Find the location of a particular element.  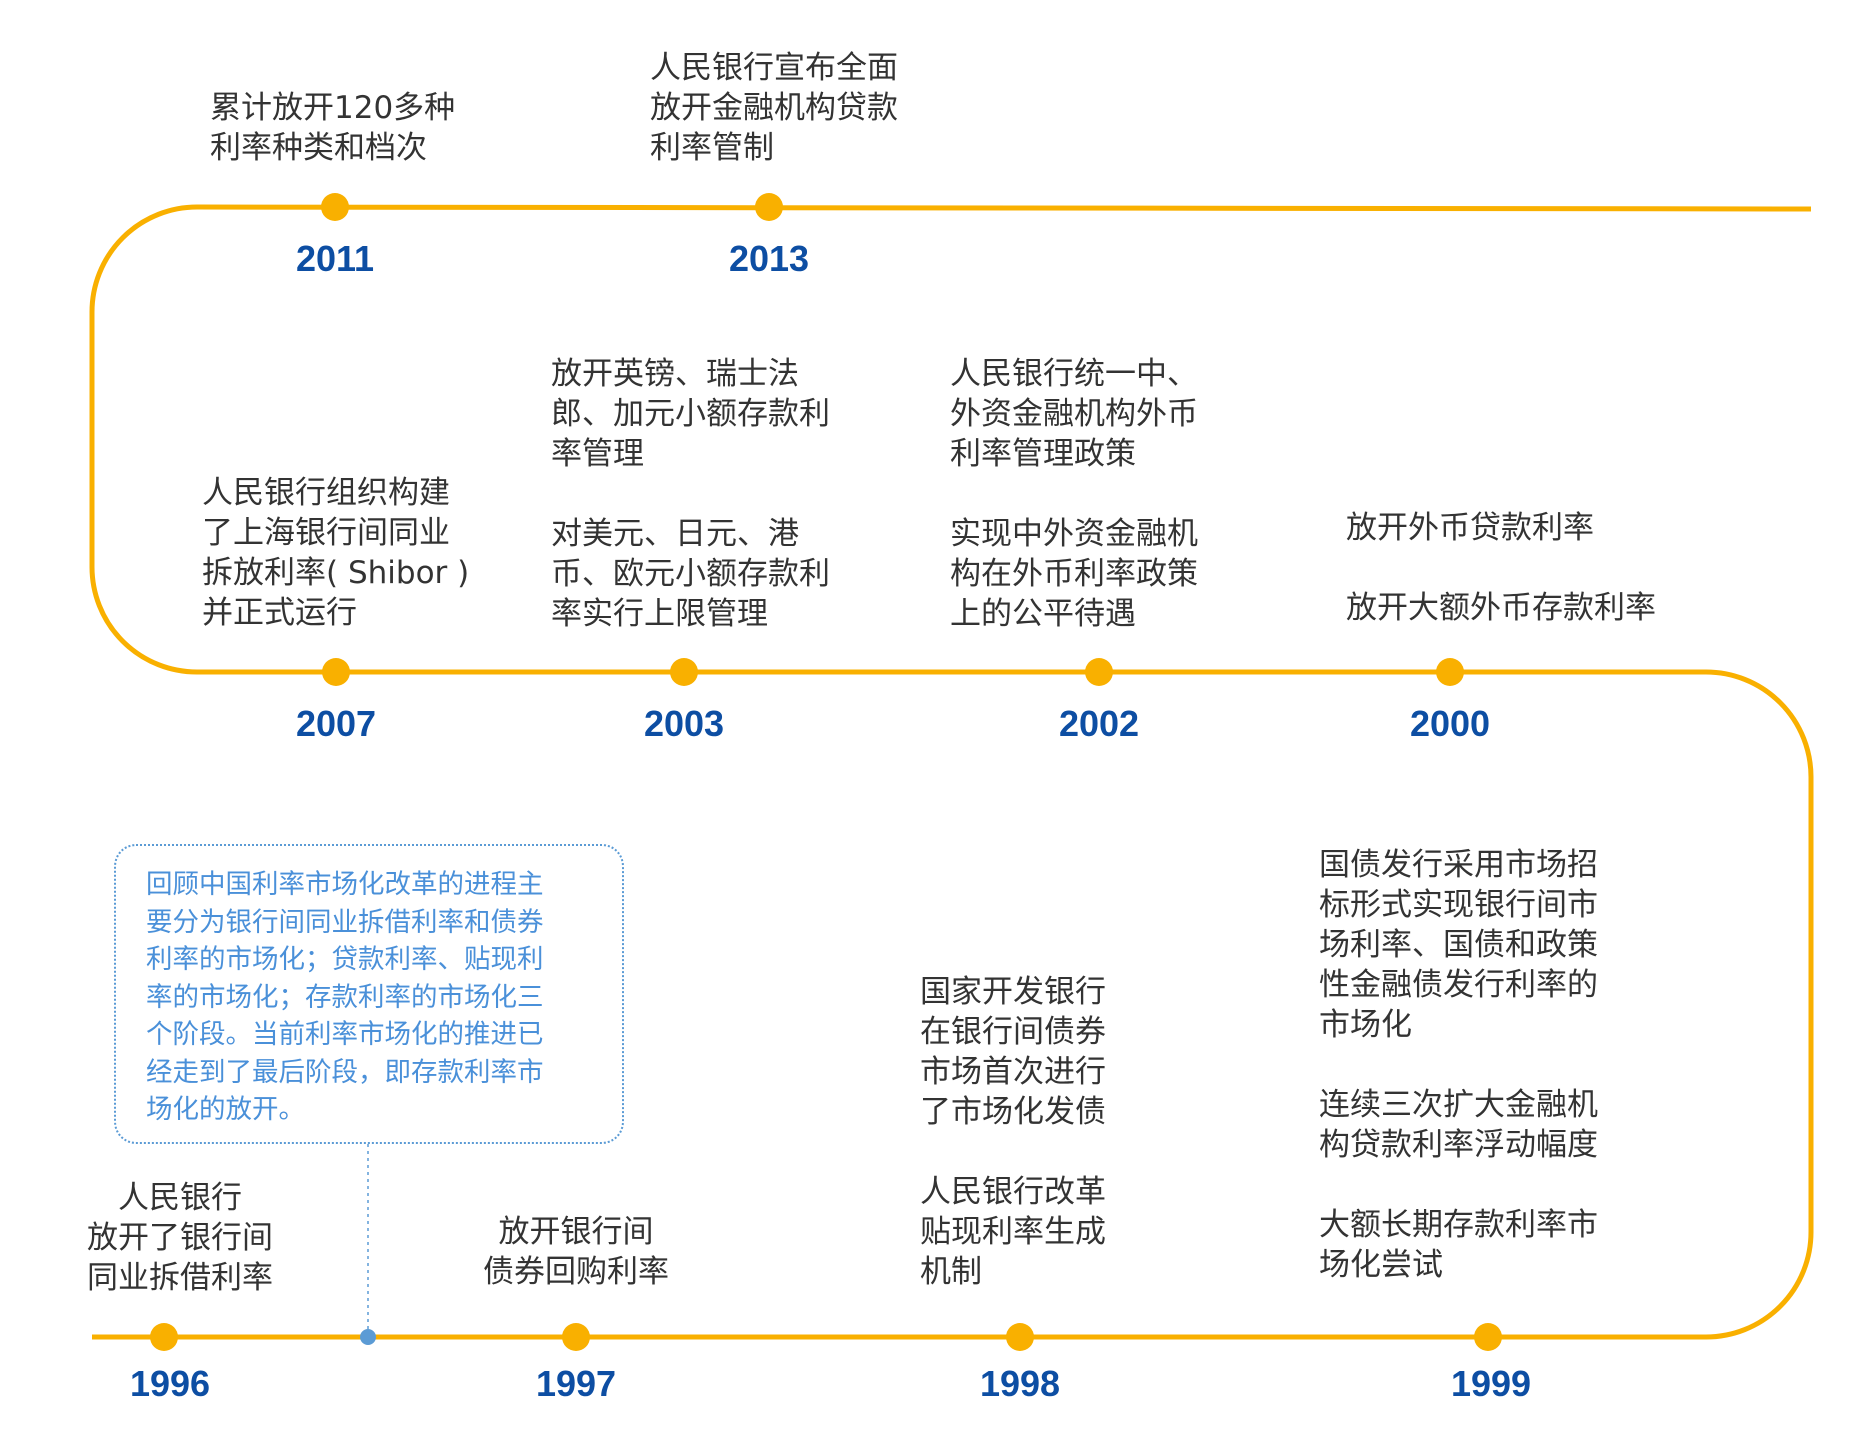

event-text-2000: 放开外币贷款利率放开大额外币存款利率 is located at coordinates (1501, 568).